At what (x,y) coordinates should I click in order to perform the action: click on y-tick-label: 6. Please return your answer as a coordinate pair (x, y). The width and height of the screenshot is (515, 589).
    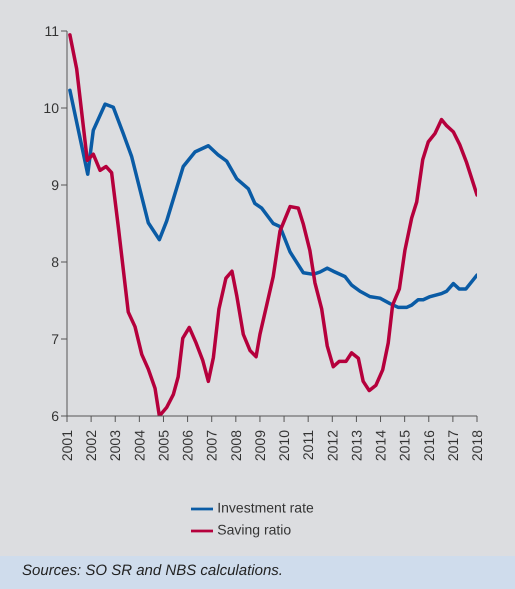
    Looking at the image, I should click on (55, 416).